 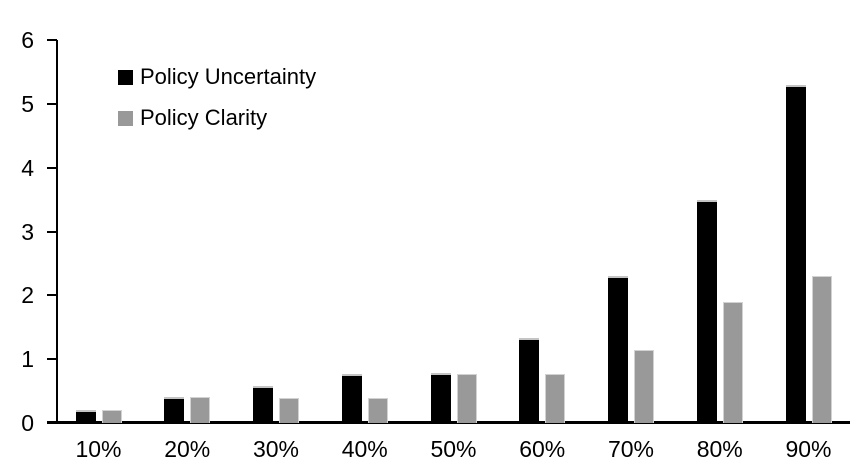 I want to click on bar-policy-clarity-10%, so click(x=111, y=416).